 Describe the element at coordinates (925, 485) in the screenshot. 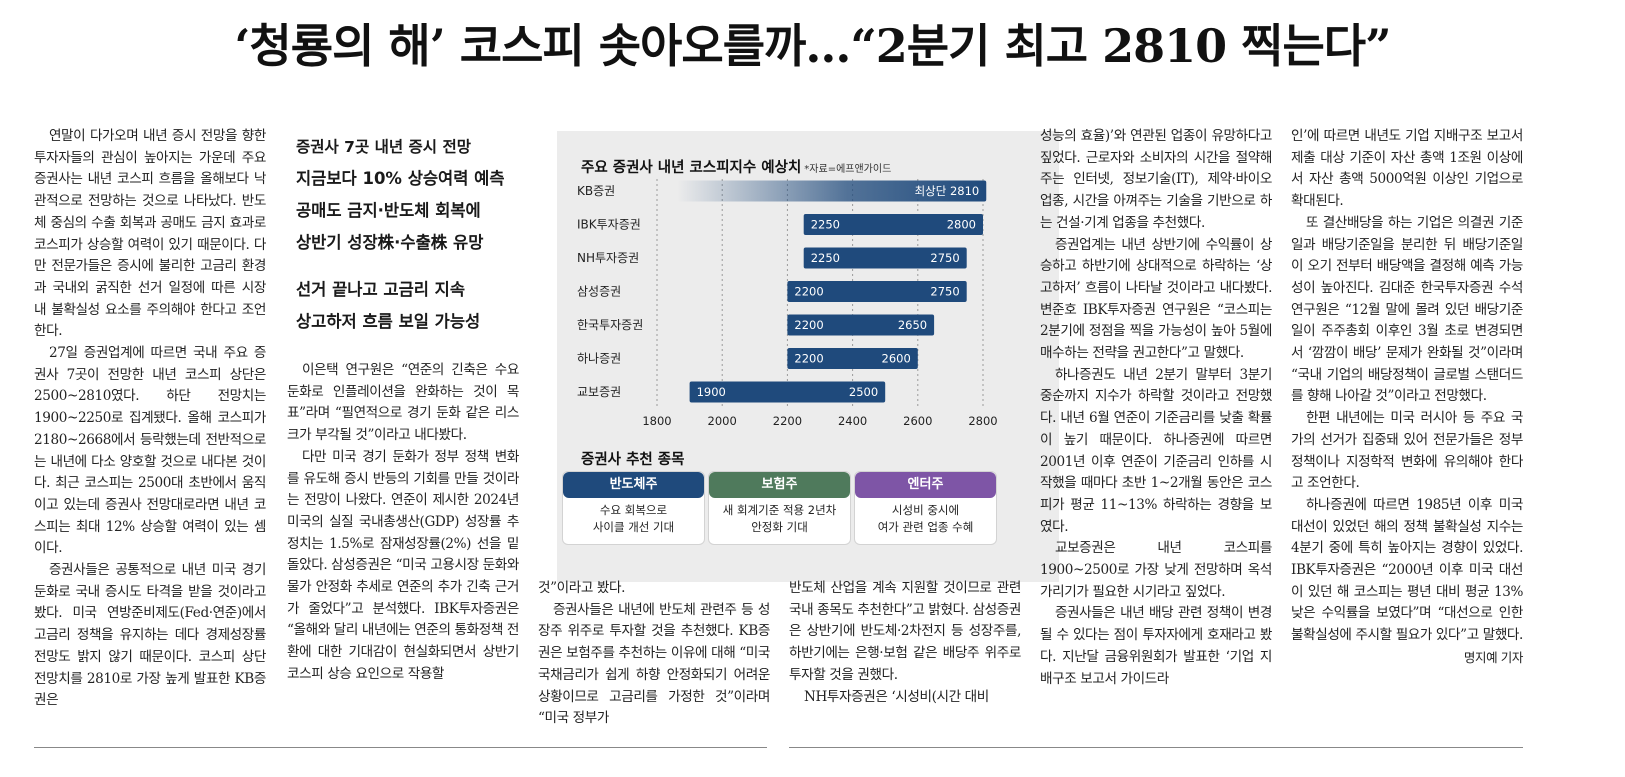

I see `recommend-card-head: 엔터주` at that location.